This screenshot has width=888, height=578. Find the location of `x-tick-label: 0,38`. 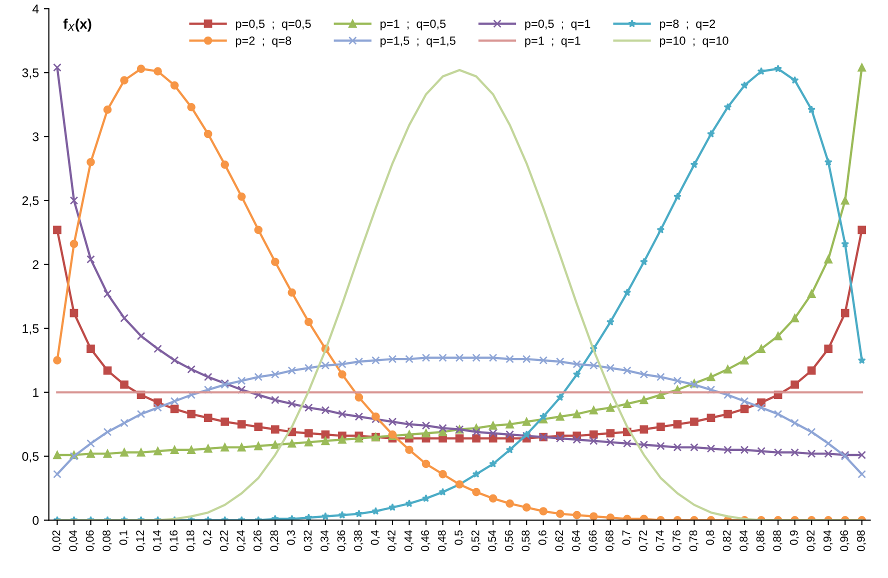

x-tick-label: 0,38 is located at coordinates (359, 541).